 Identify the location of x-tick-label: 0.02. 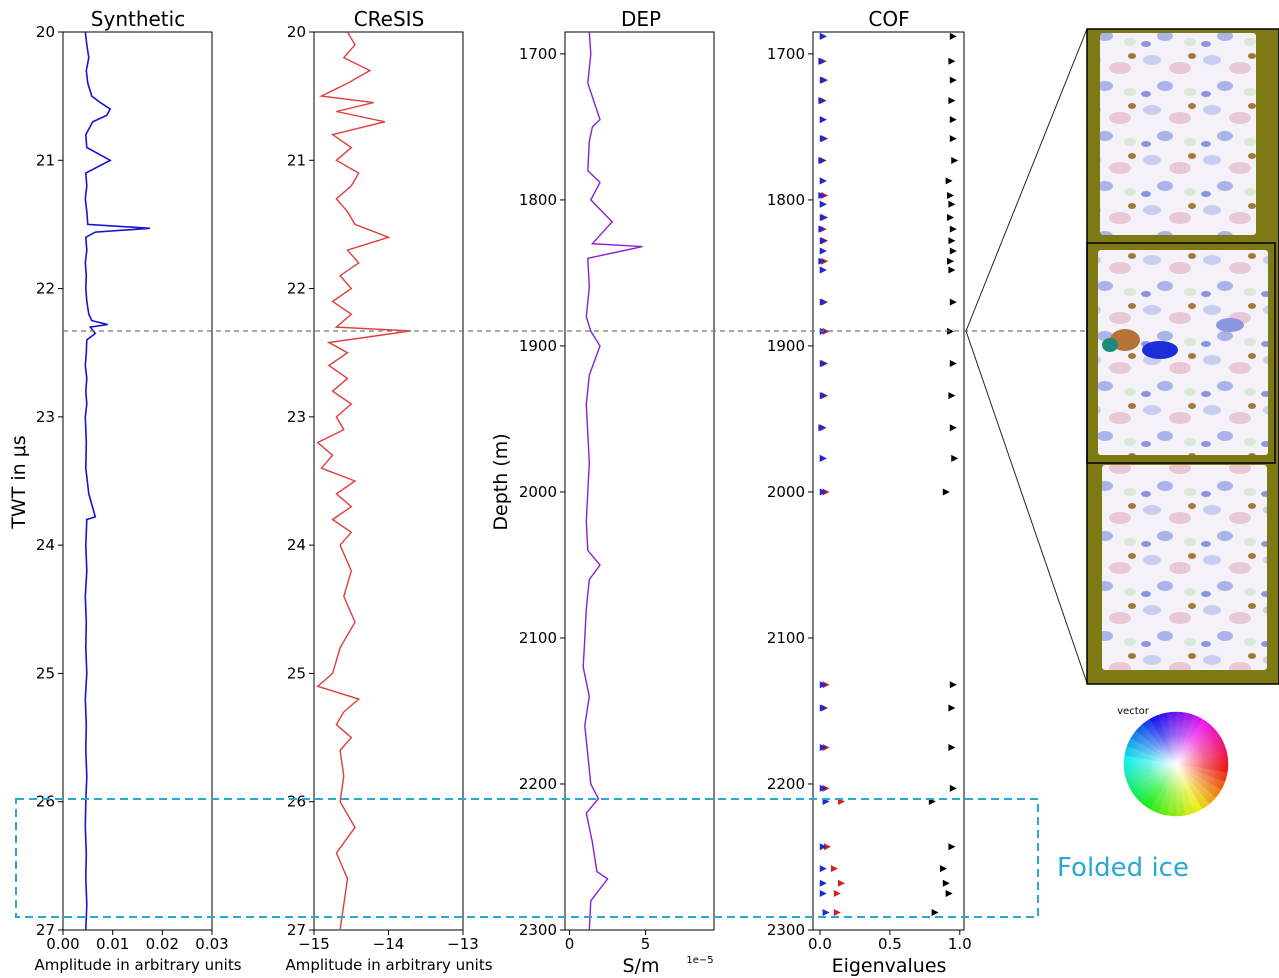
(162, 944).